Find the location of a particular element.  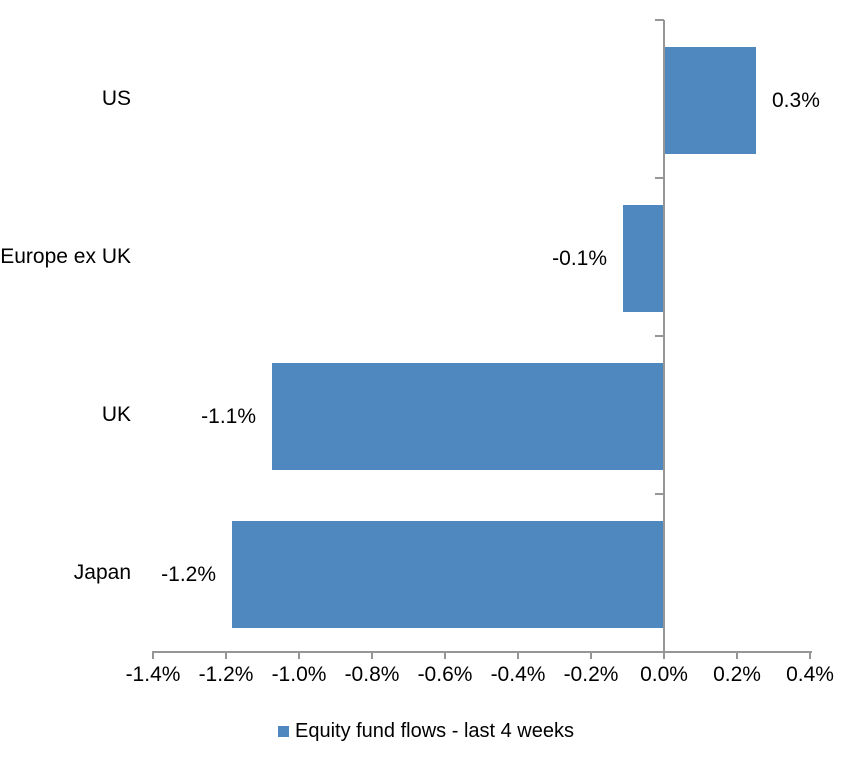

x-tick-label-8: 0.2% is located at coordinates (737, 674).